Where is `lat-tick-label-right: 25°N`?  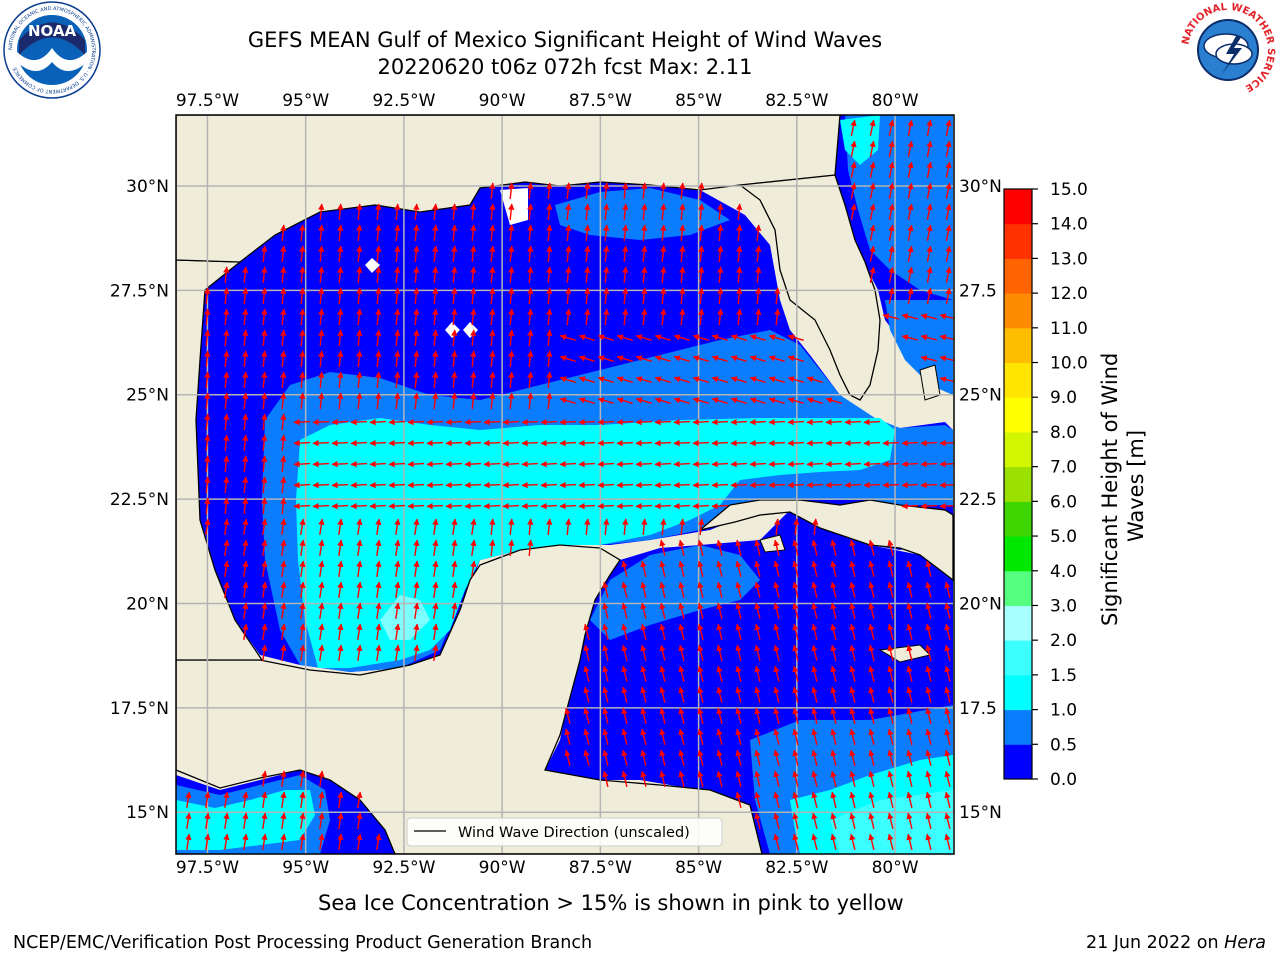 lat-tick-label-right: 25°N is located at coordinates (980, 396).